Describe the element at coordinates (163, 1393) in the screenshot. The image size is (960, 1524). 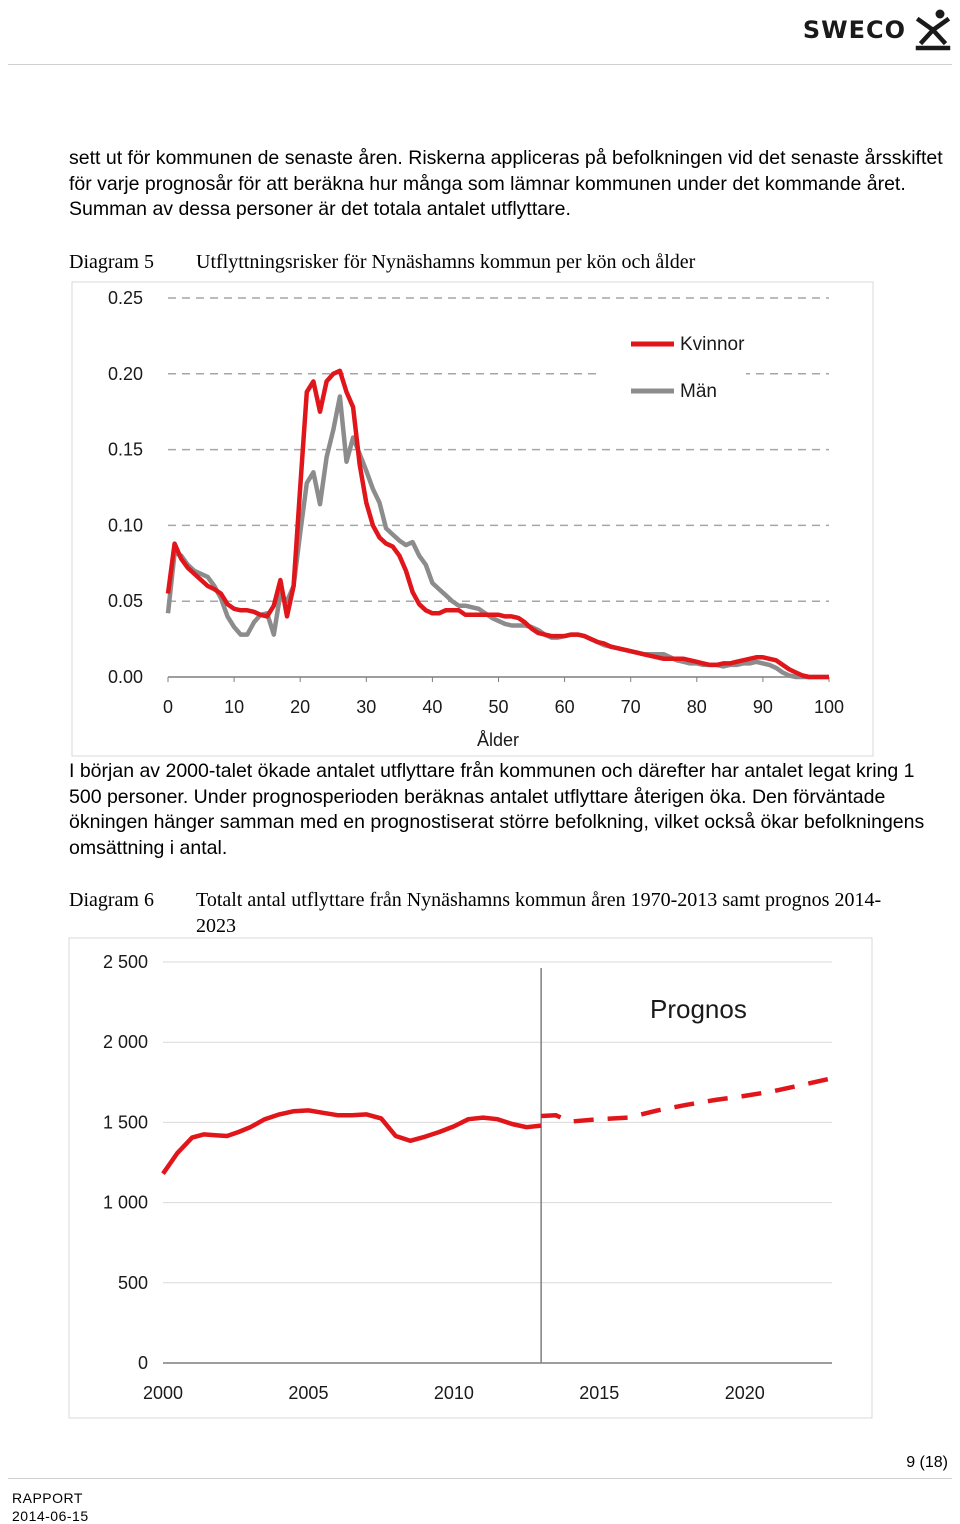
I see `x-tick-label: 2000` at that location.